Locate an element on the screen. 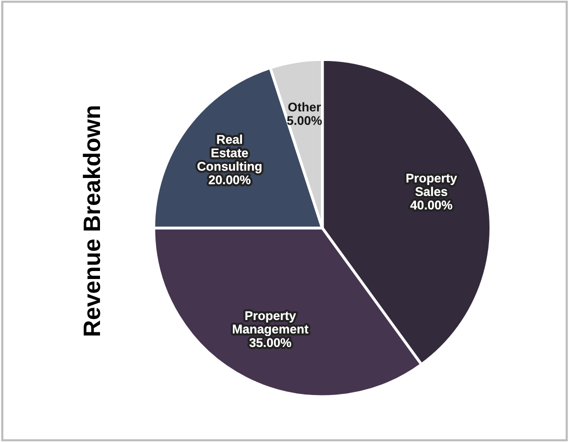 This screenshot has height=442, width=569. slice-label: Property Sales is located at coordinates (431, 185).